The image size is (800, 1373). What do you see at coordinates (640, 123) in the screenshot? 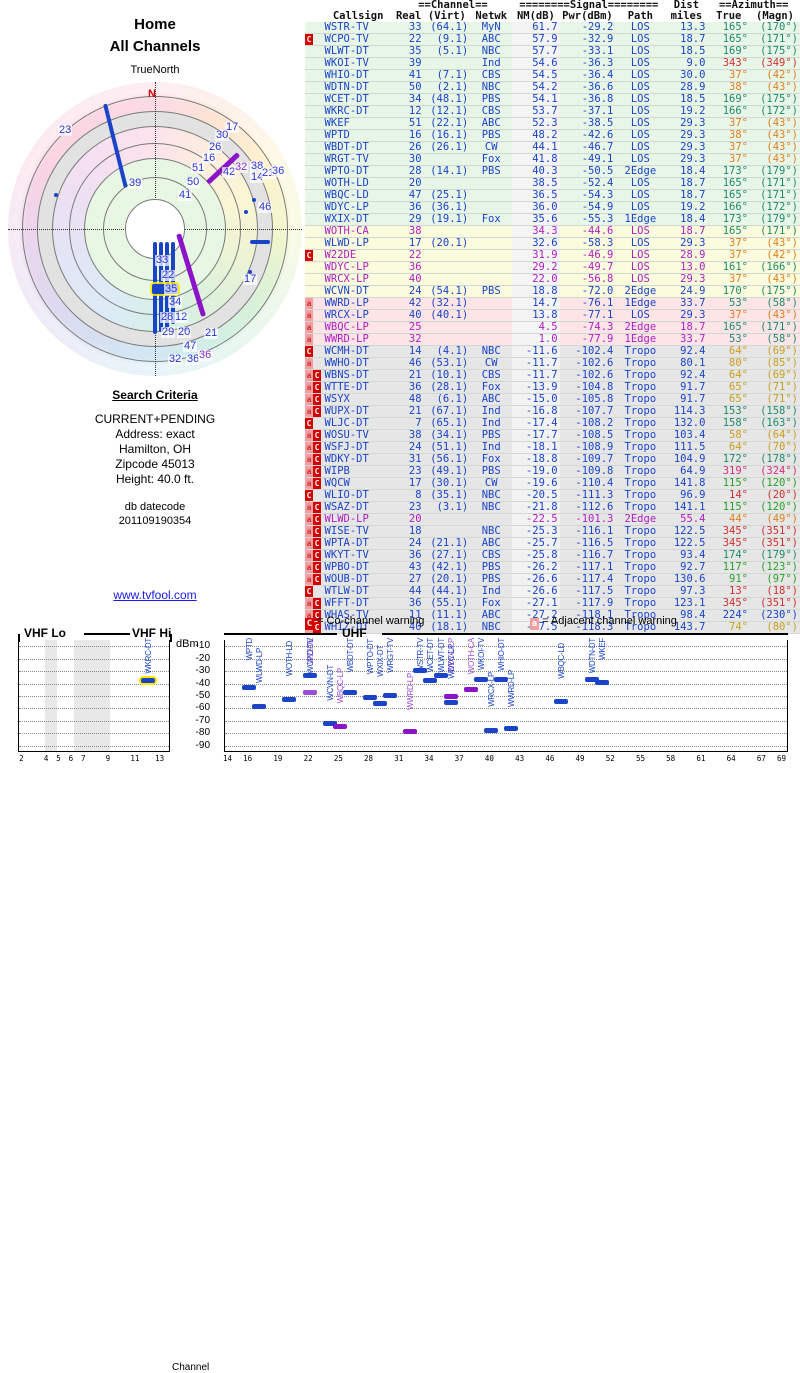
I see `cell-path: LOS` at bounding box center [640, 123].